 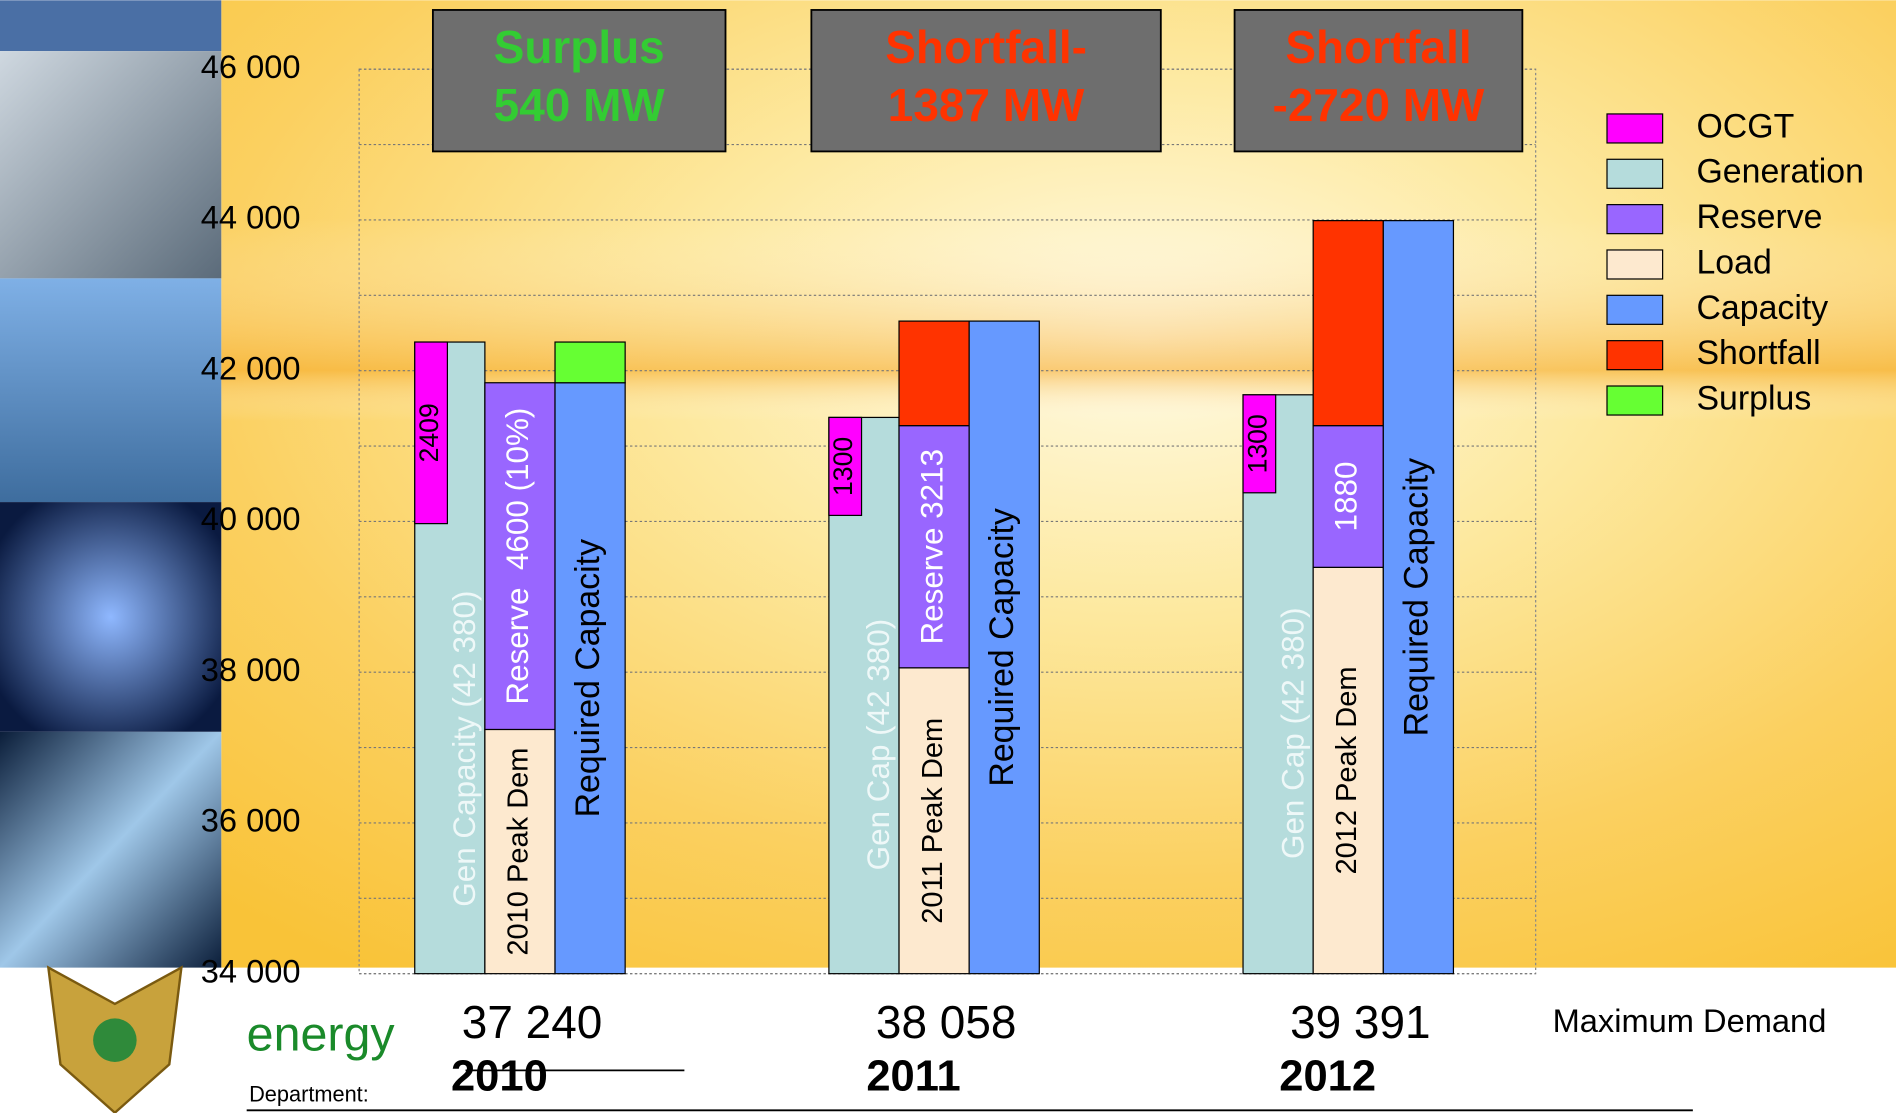 I want to click on segment-label: 1880, so click(x=1346, y=497).